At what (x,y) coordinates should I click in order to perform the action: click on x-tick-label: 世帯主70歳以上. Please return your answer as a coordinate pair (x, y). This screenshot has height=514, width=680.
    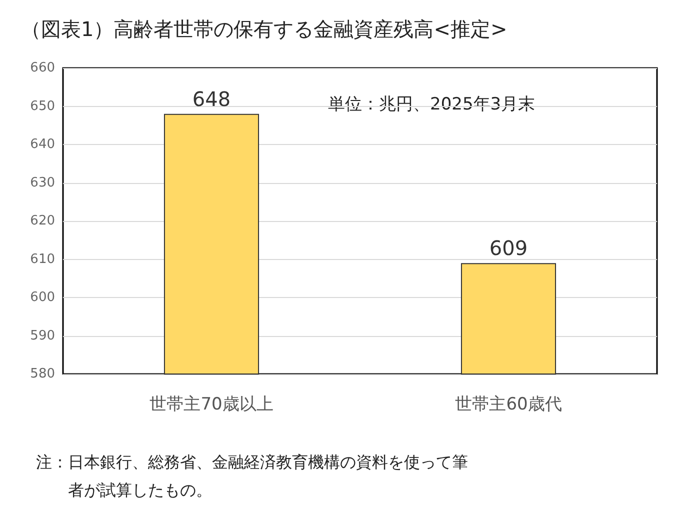
    Looking at the image, I should click on (212, 404).